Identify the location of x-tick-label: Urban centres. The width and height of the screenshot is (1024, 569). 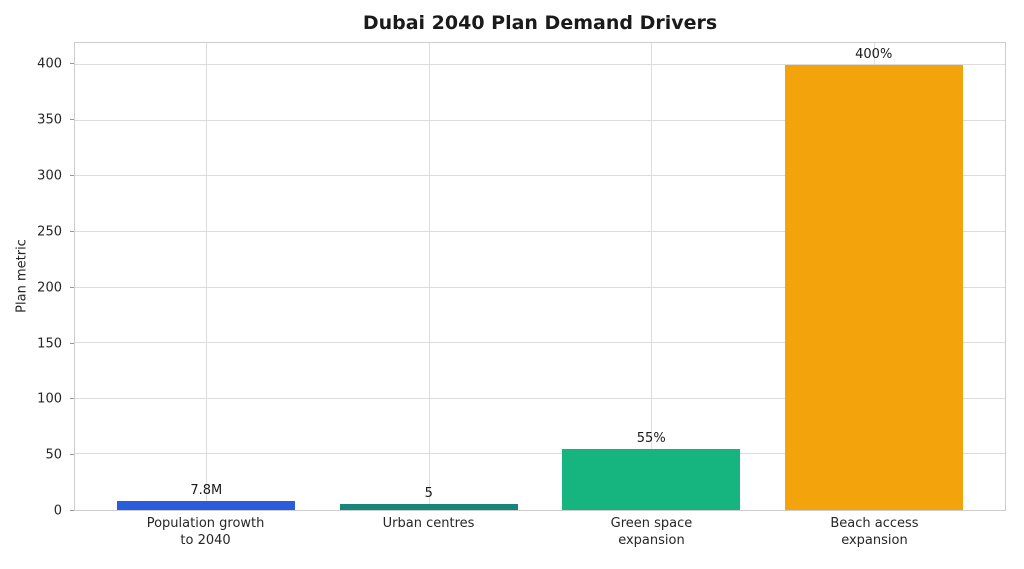
(428, 523).